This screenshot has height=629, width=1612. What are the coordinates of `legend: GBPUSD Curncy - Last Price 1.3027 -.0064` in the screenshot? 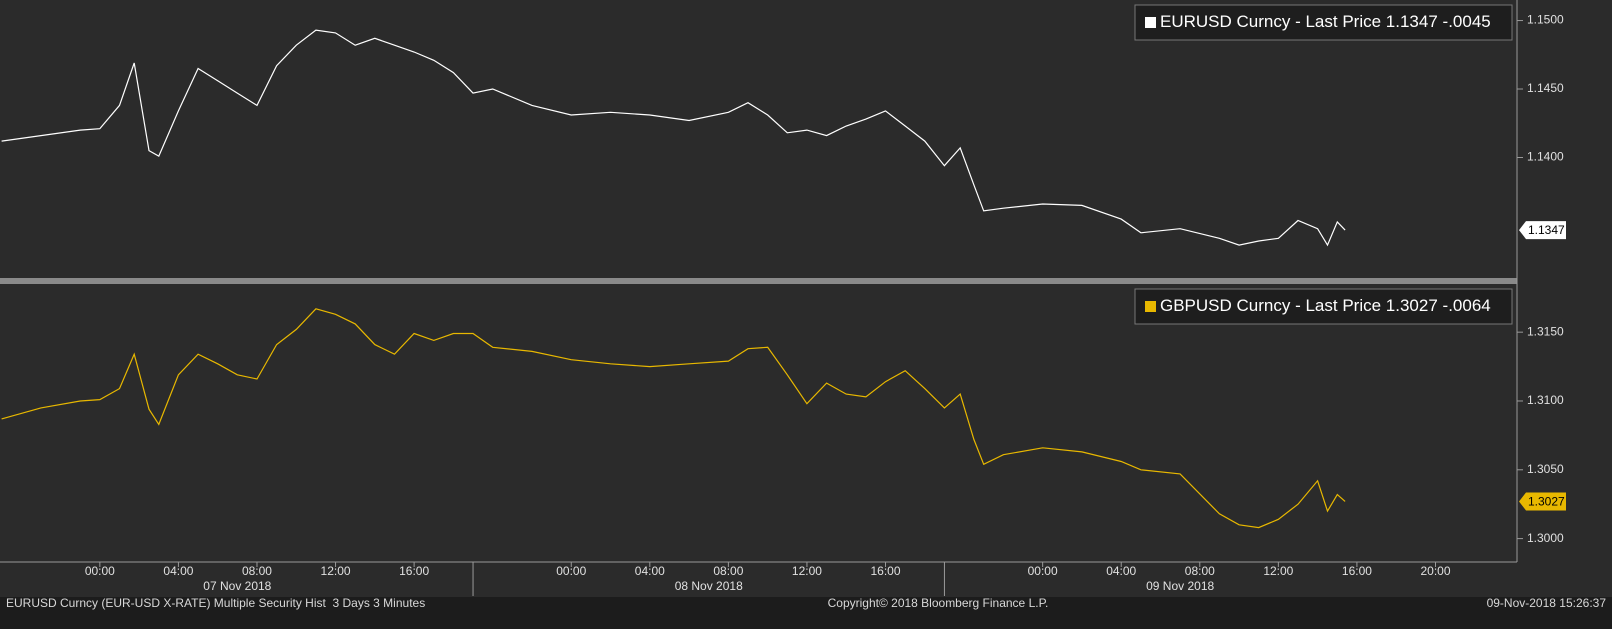 It's located at (1323, 306).